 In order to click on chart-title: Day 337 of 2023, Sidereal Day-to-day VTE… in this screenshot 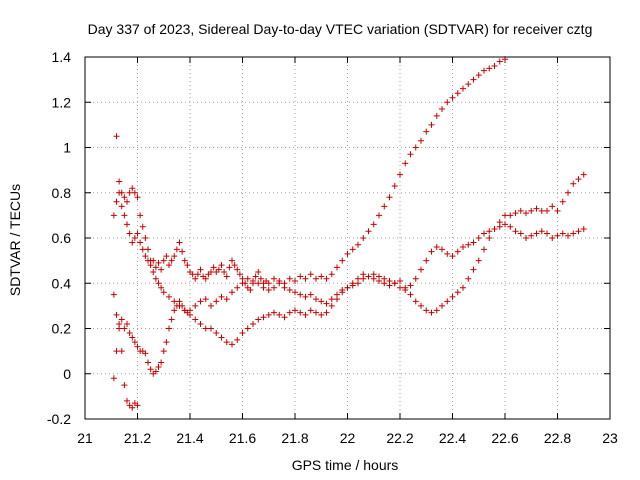, I will do `click(340, 29)`.